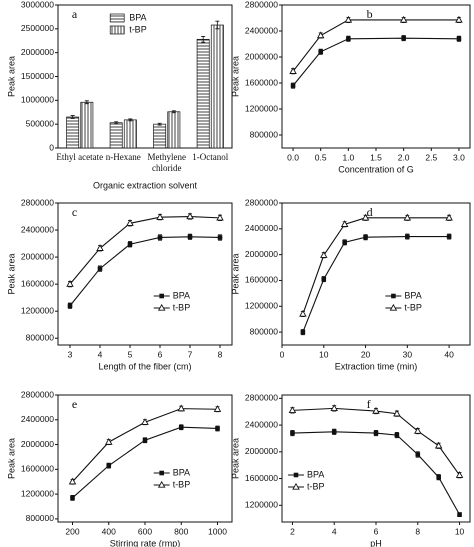 The image size is (474, 547). Describe the element at coordinates (370, 14) in the screenshot. I see `panel-label: b` at that location.